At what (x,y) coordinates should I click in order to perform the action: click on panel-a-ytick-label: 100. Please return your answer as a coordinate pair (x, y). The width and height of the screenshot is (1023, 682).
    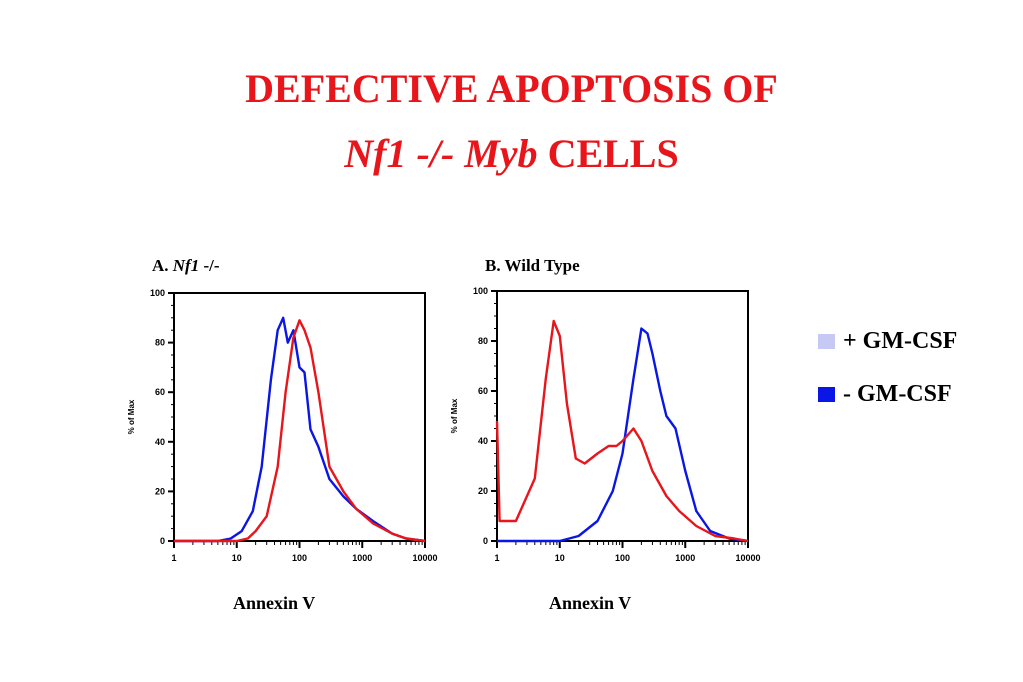
    Looking at the image, I should click on (157, 293).